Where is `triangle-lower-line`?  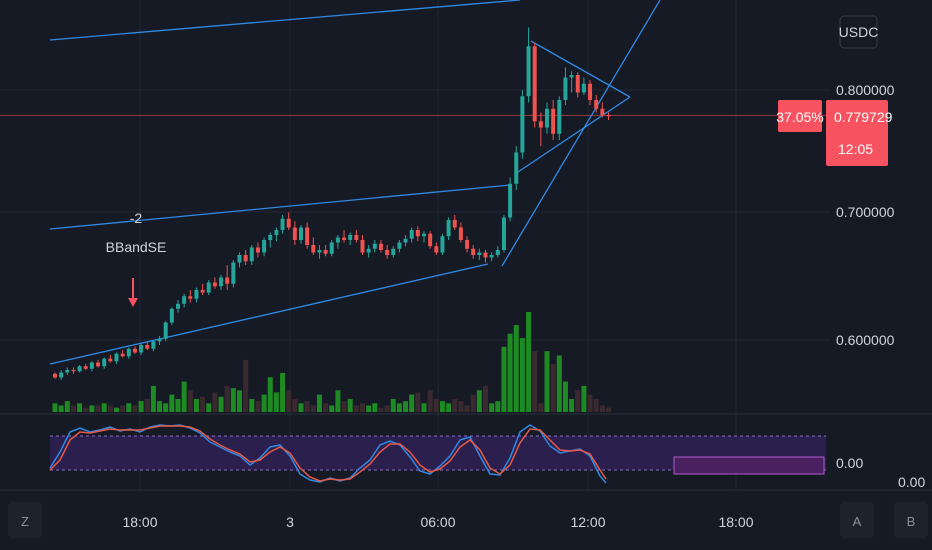 triangle-lower-line is located at coordinates (574, 134).